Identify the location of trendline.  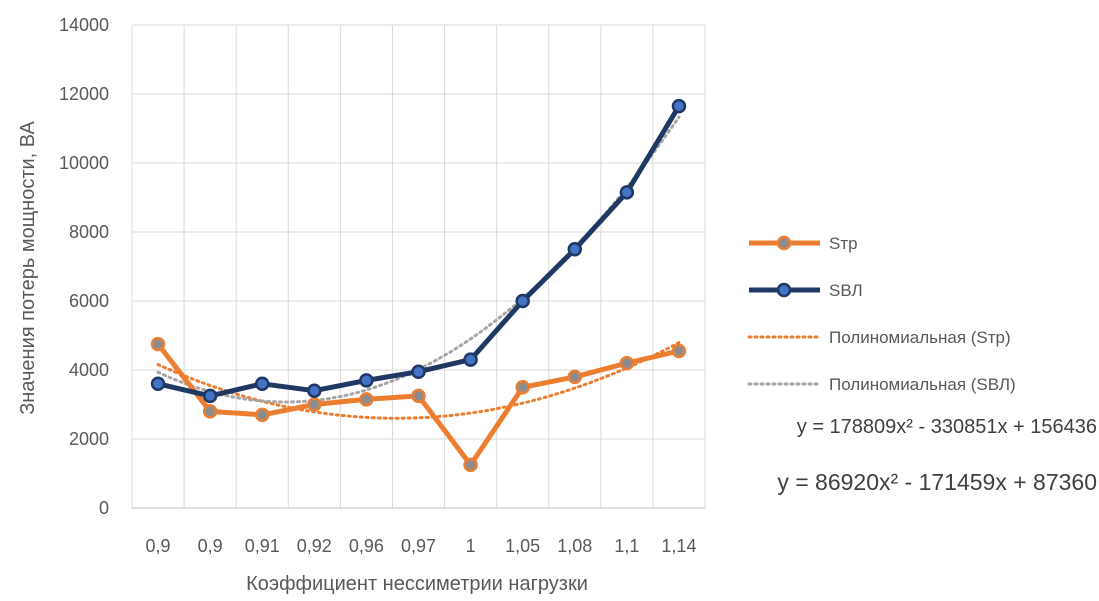
(418, 380).